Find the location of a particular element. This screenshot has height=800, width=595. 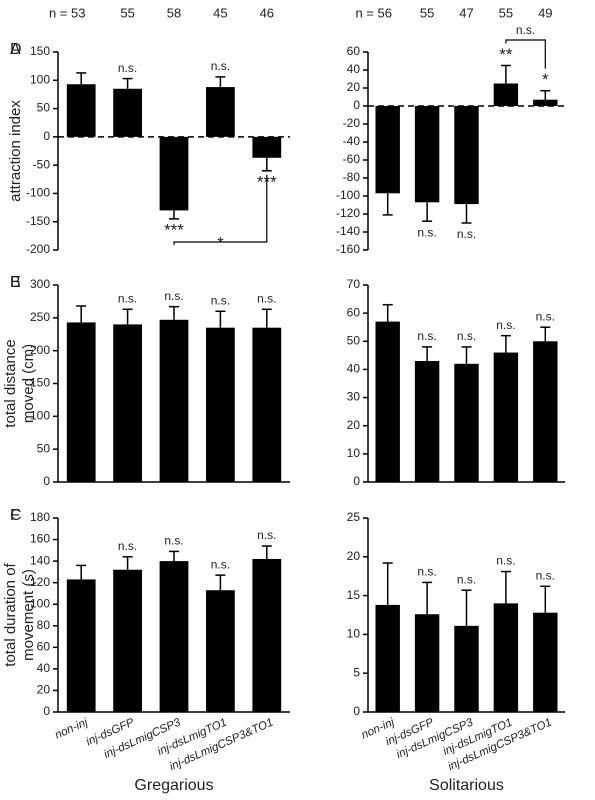

panel-letter: D is located at coordinates (16, 49).